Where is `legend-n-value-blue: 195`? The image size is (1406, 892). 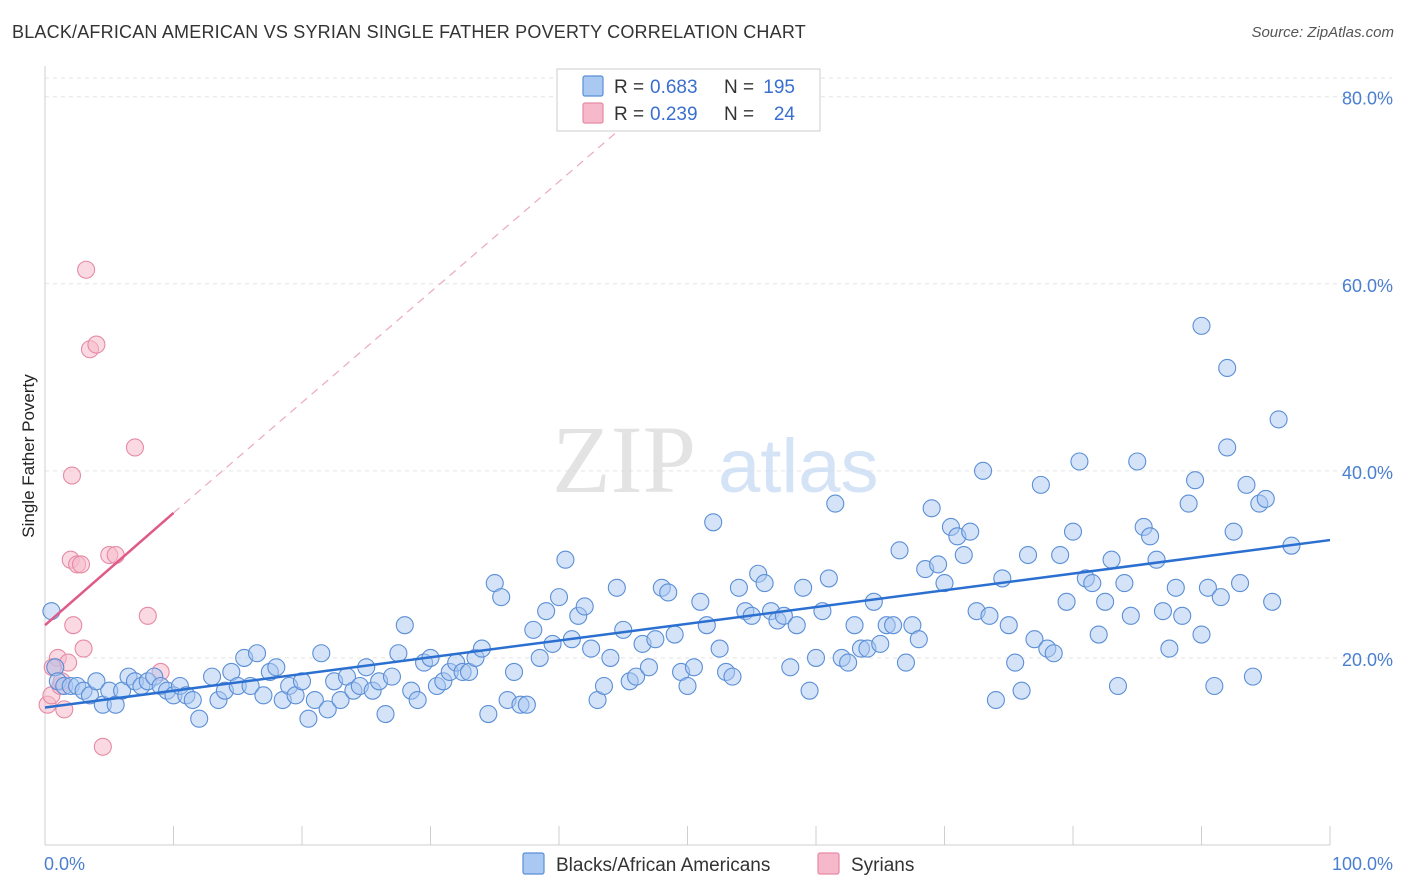
legend-n-value-blue: 195 is located at coordinates (779, 87).